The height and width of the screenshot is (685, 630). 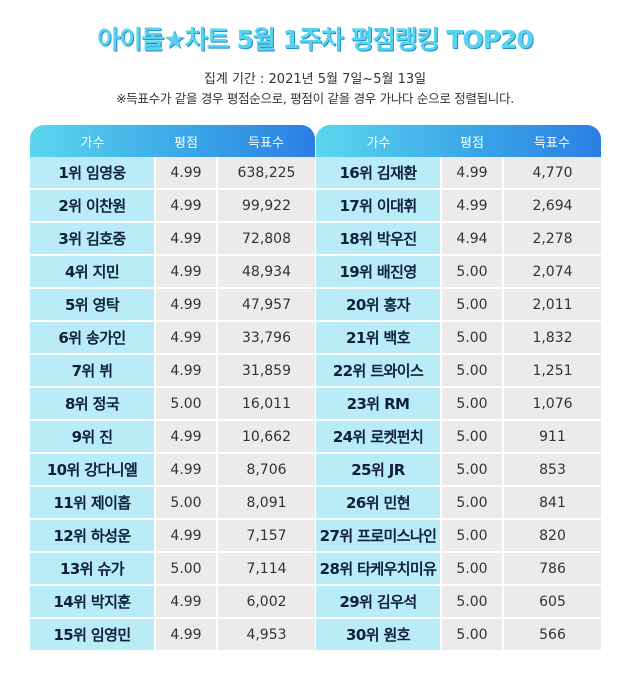 I want to click on table-row: 20위 홍자 5.00 2,011, so click(x=458, y=305).